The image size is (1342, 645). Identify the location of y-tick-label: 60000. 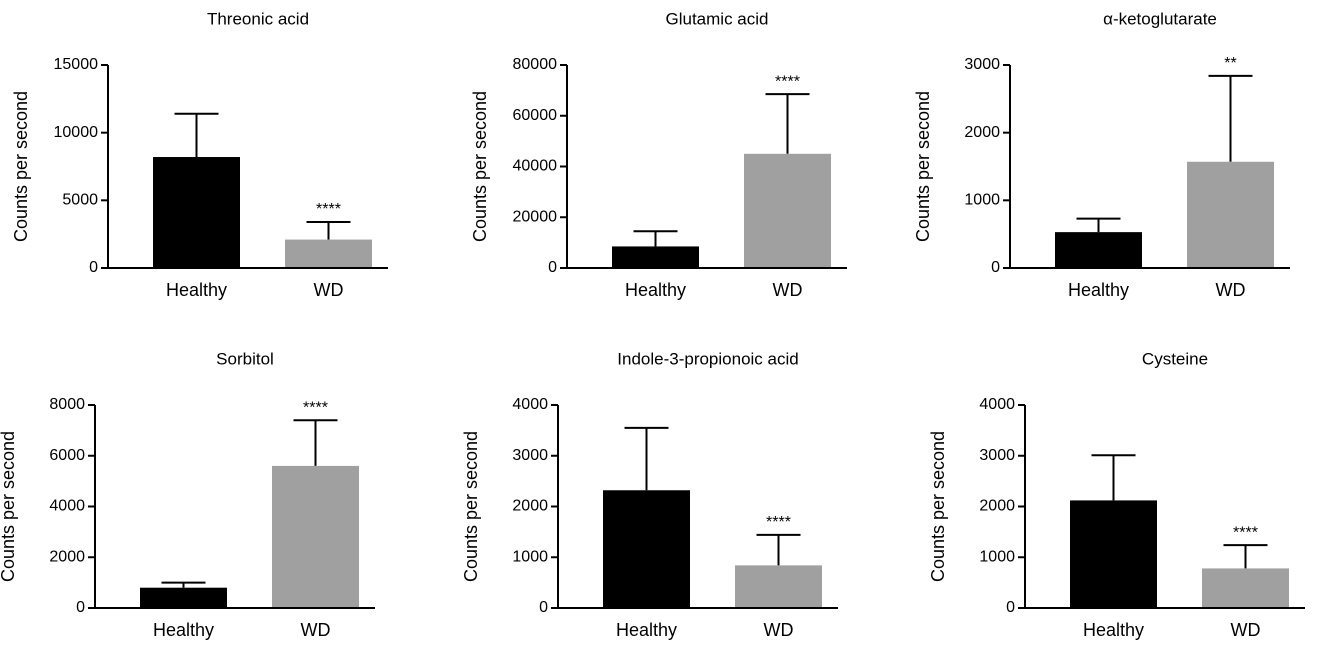
(535, 115).